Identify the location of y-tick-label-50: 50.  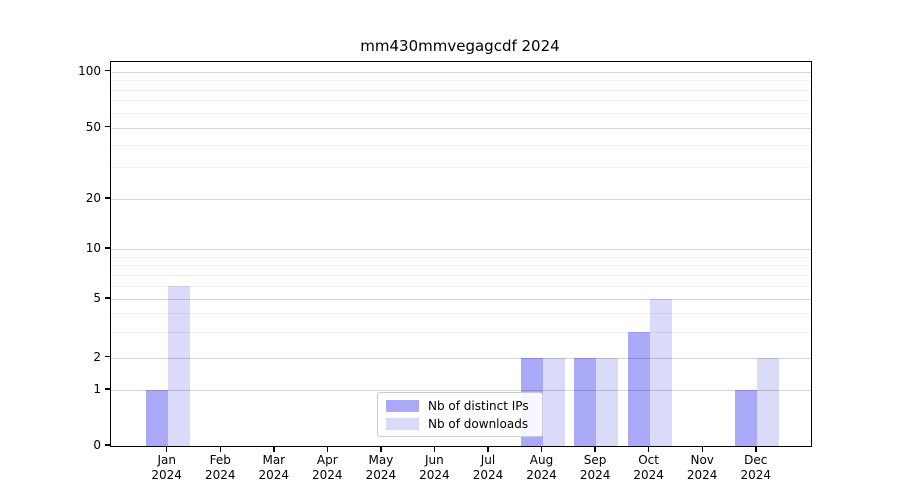
(93, 126).